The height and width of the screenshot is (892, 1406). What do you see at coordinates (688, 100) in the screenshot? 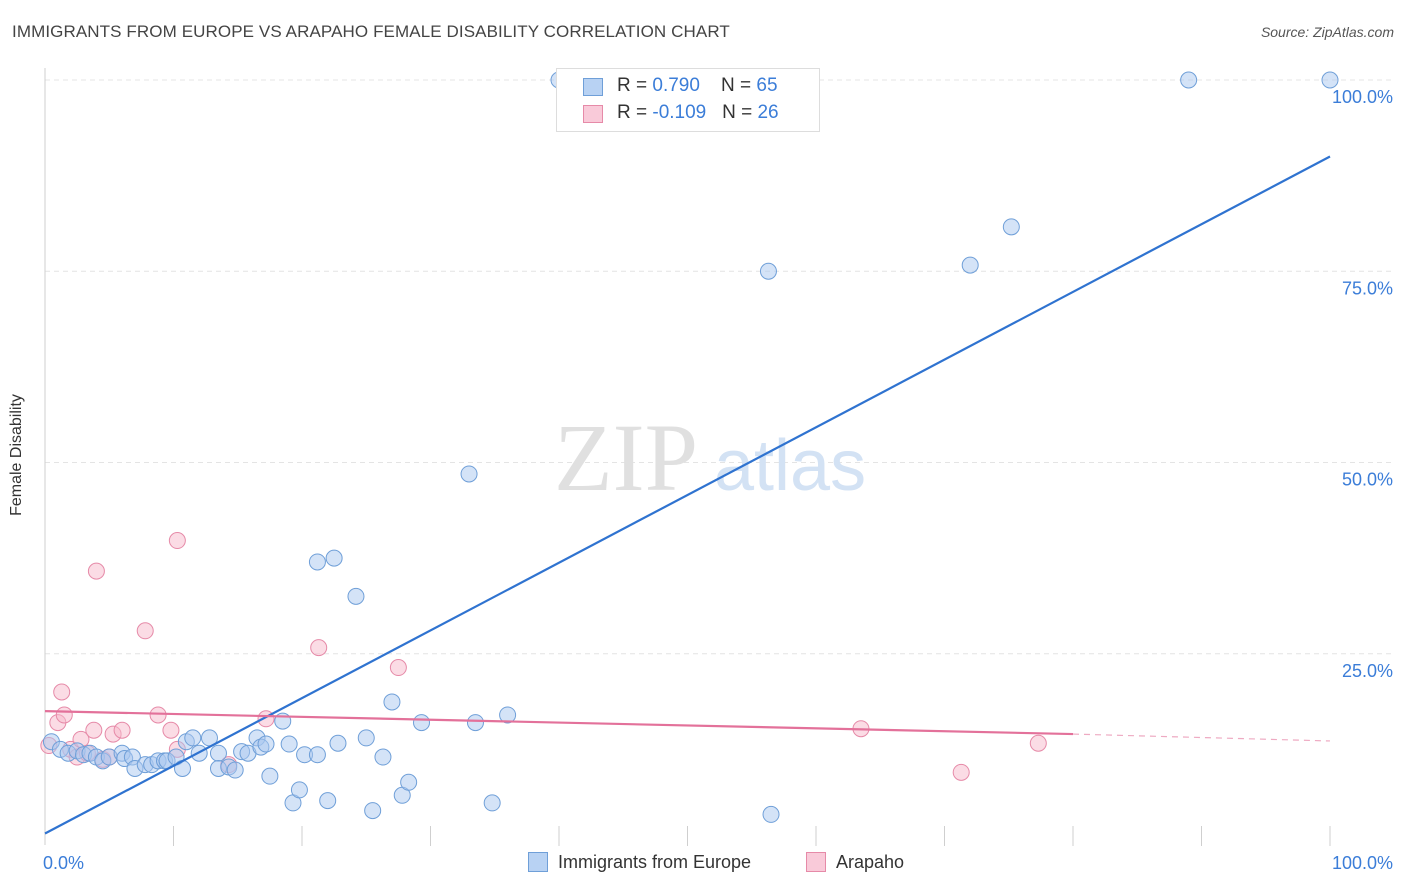
I see `stats-legend: R = 0.790 N = 65 R = -0.109 N = 26` at bounding box center [688, 100].